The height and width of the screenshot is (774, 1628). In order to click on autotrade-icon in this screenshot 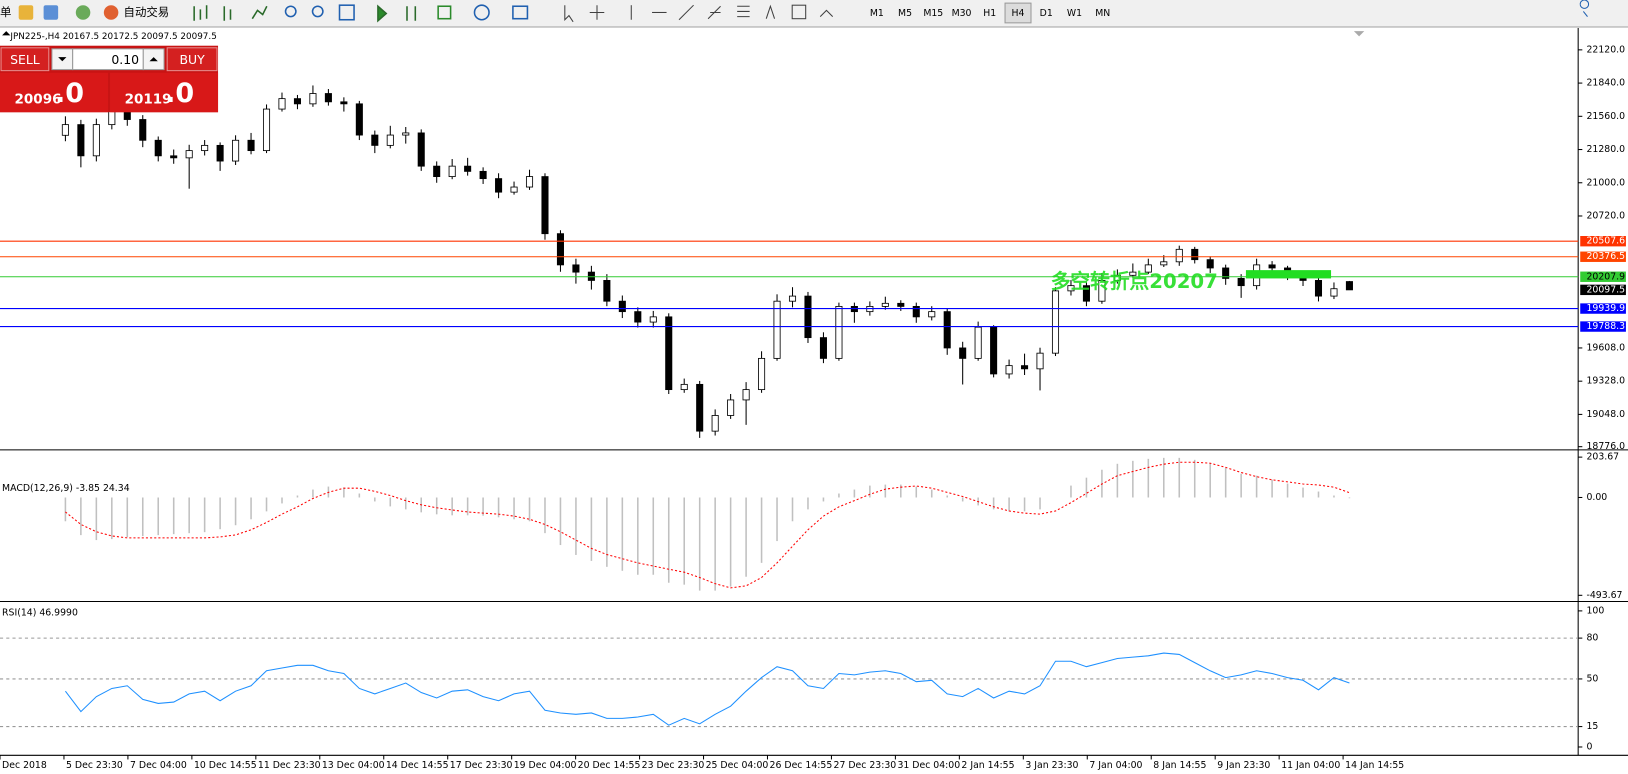, I will do `click(111, 12)`.